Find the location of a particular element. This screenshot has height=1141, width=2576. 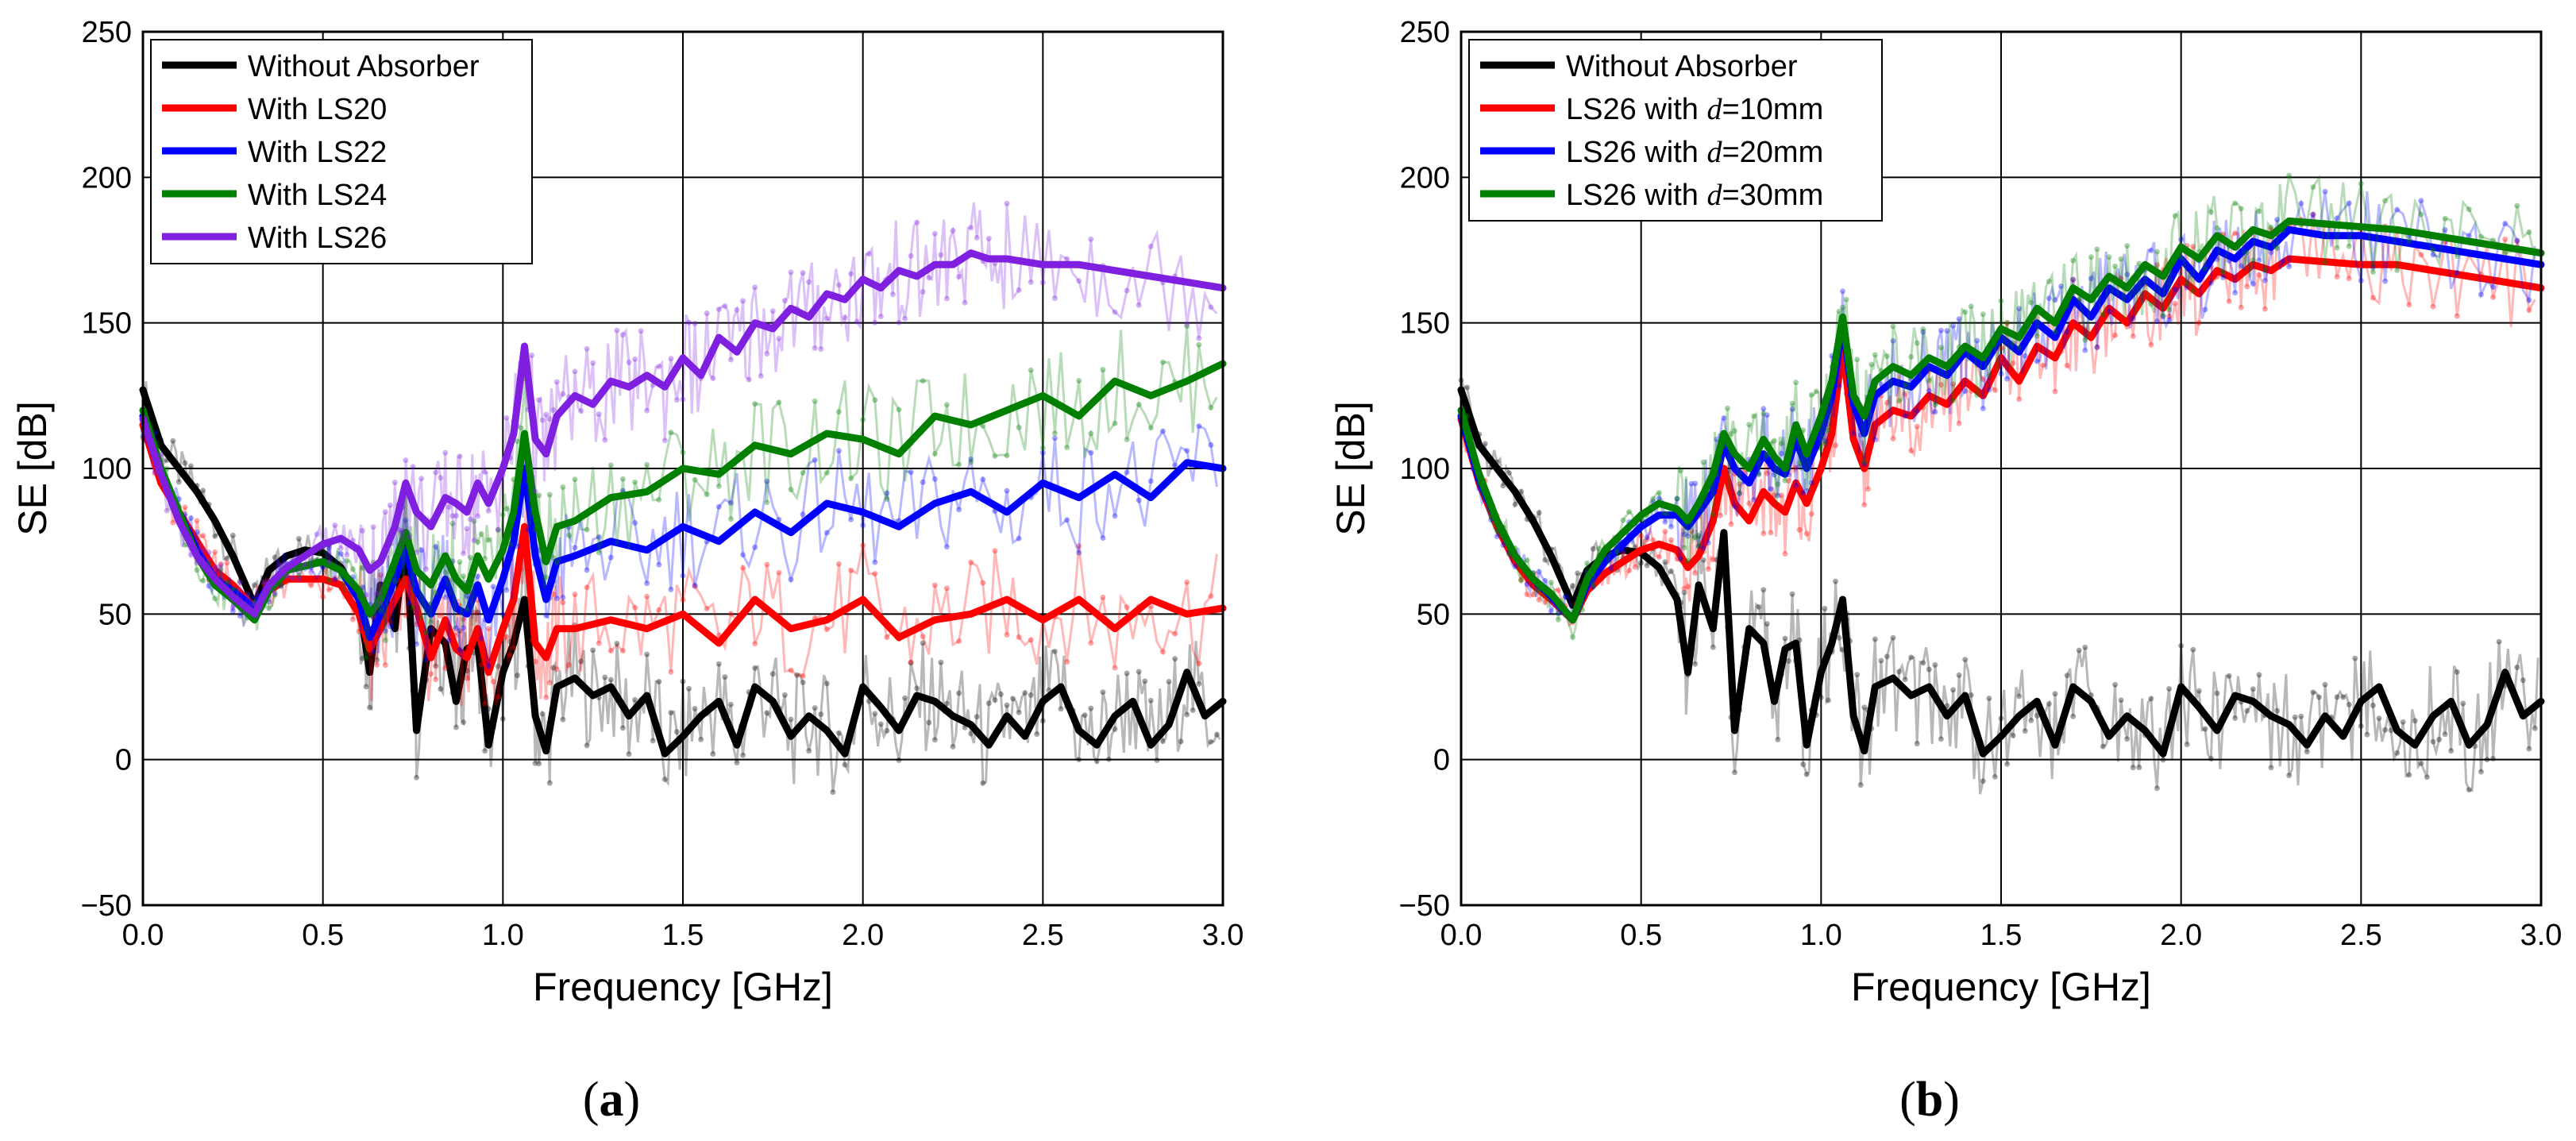

x-tick-label: 0.5 is located at coordinates (1641, 936).